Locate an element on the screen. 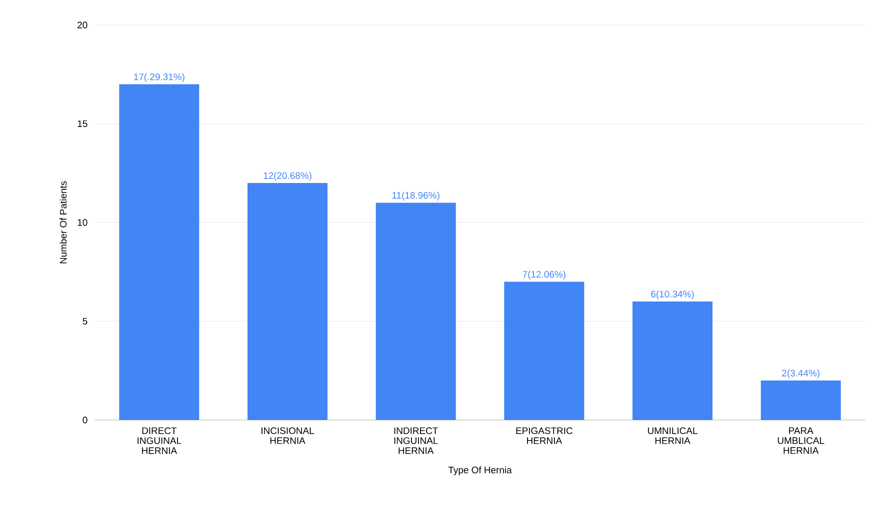 The width and height of the screenshot is (885, 529). data-label: 2(3.44%) is located at coordinates (801, 373).